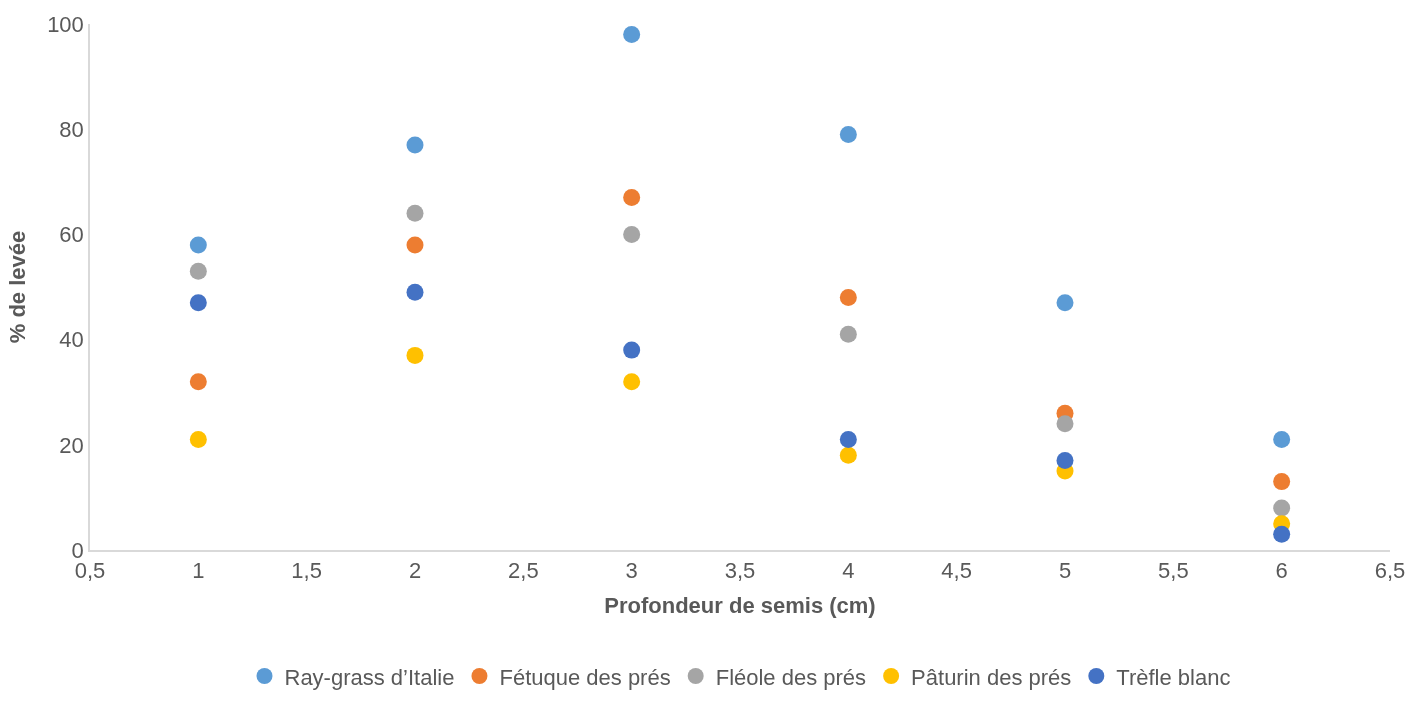 The width and height of the screenshot is (1420, 709). I want to click on y-tick-label: 60, so click(71, 235).